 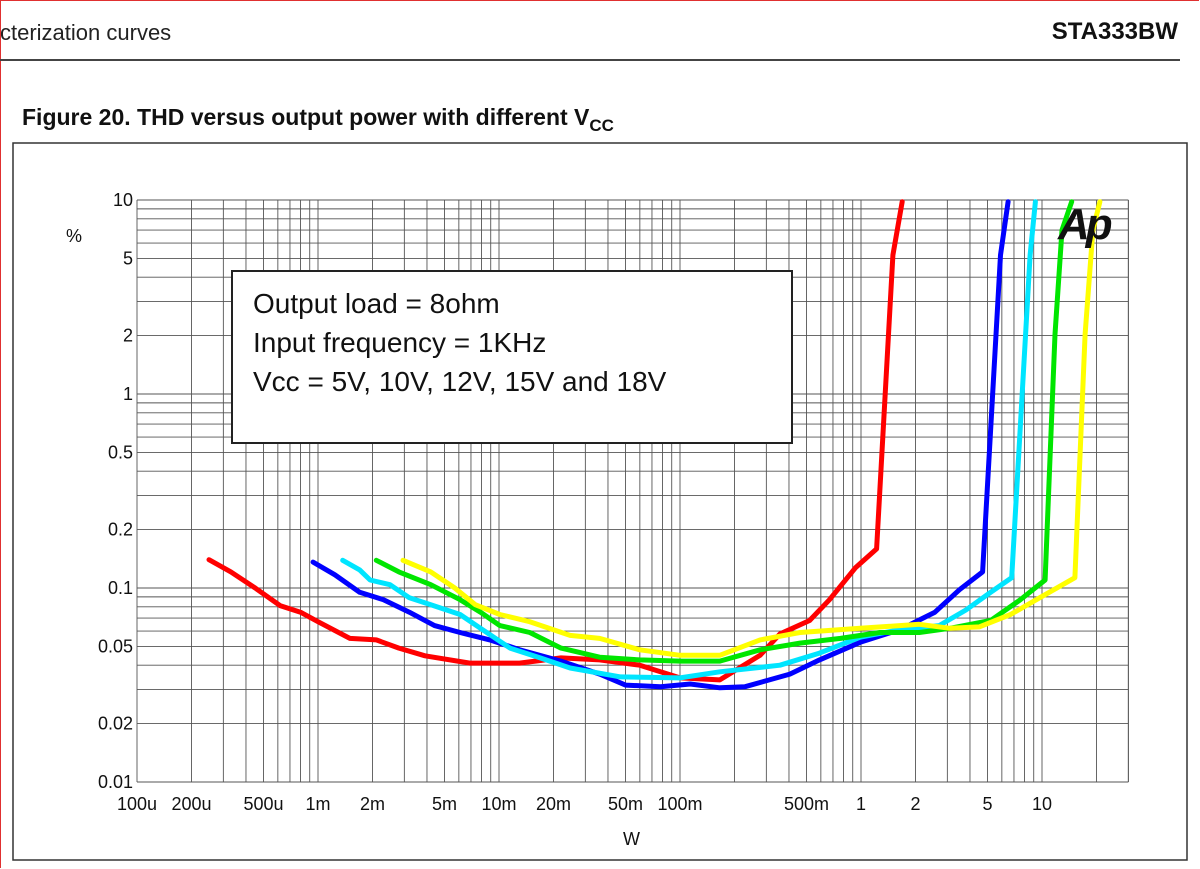 I want to click on y-tick-label: 1, so click(x=128, y=394).